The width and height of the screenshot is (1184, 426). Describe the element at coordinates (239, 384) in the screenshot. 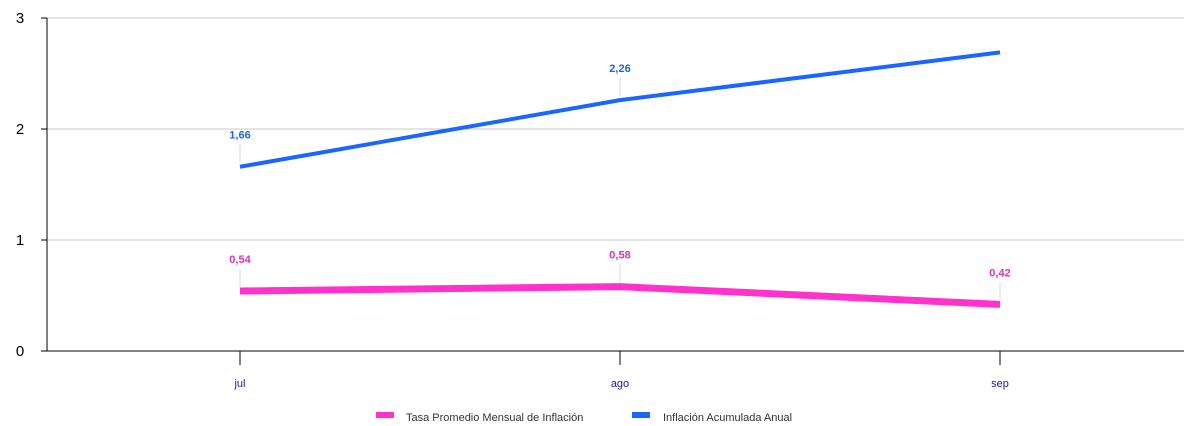

I see `xtick-label-jul: jul` at that location.